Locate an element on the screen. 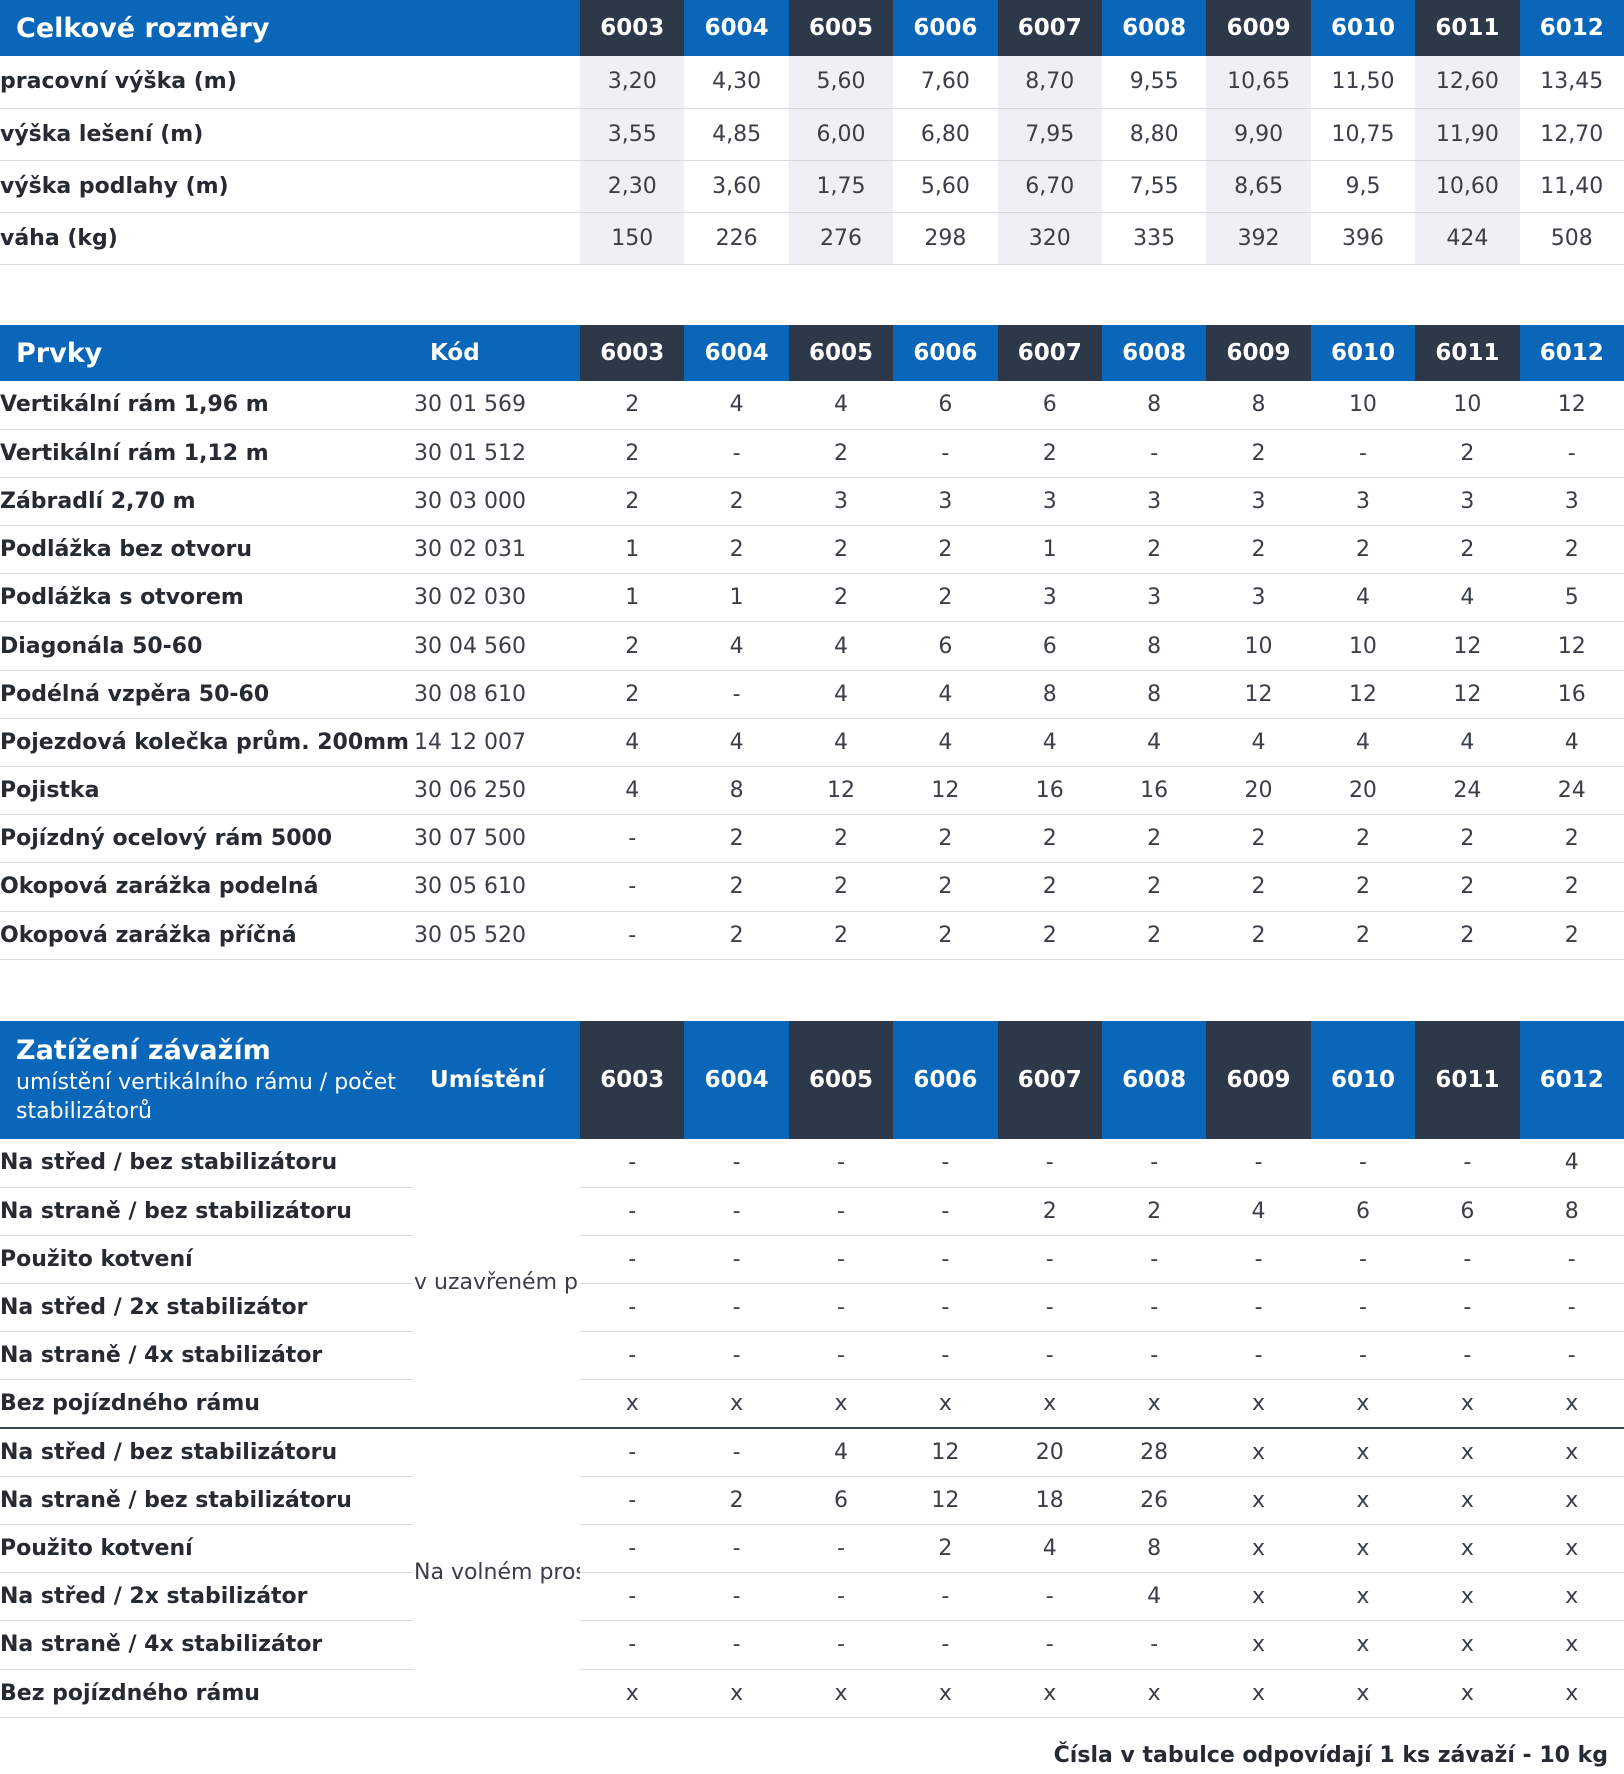  value-cell: 26 is located at coordinates (1154, 1501).